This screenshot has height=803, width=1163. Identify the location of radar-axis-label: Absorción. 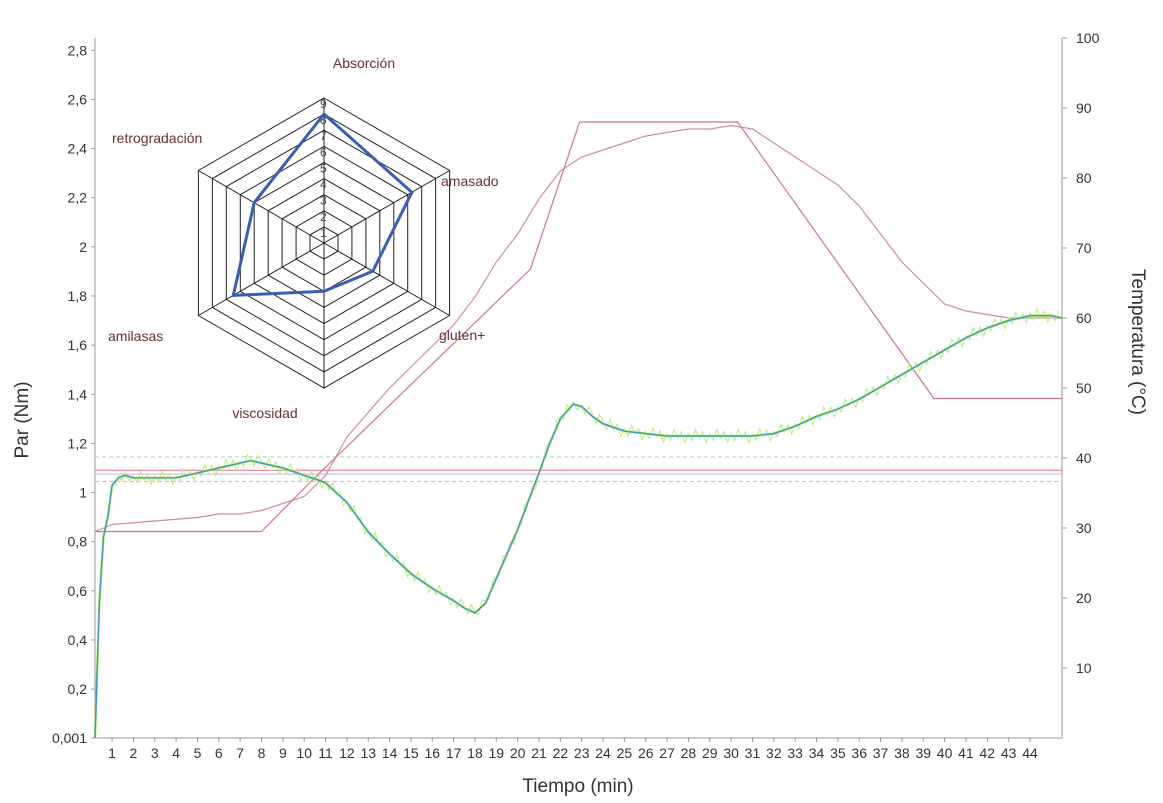
(364, 63).